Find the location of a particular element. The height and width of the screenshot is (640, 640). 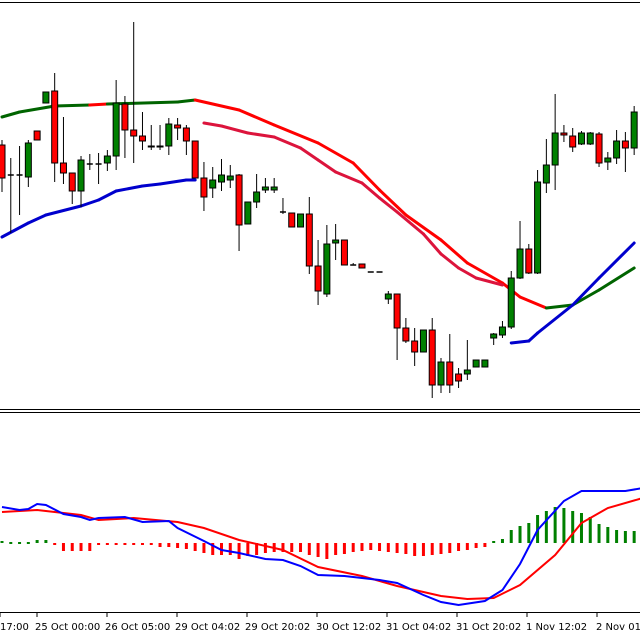

x-tick: 17:00 is located at coordinates (14, 622).